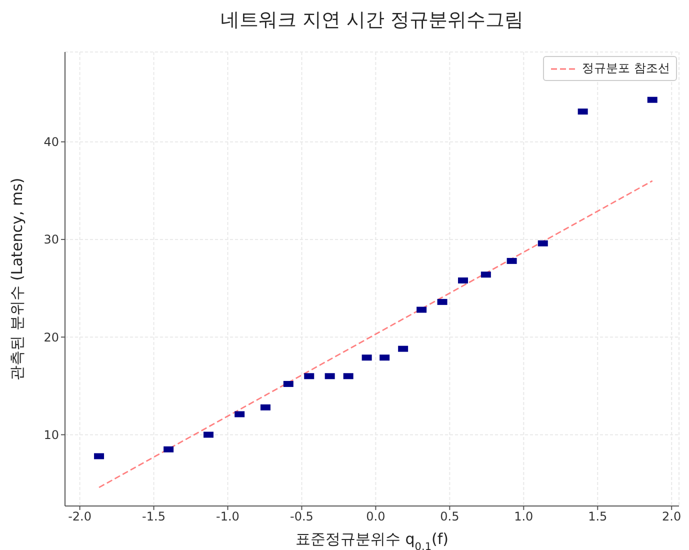 This screenshot has height=550, width=689. Describe the element at coordinates (51, 239) in the screenshot. I see `y-tick-label: 30` at that location.